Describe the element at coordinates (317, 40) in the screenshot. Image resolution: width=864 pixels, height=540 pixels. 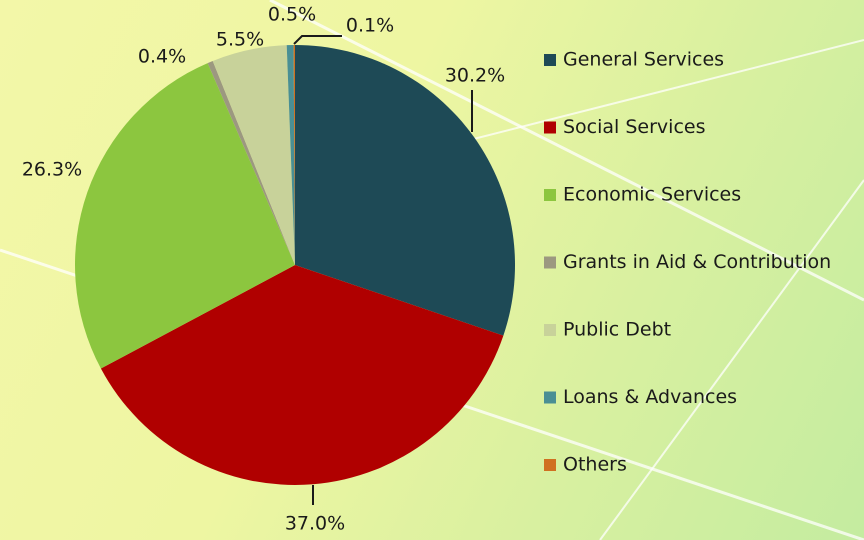
I see `leader-line` at that location.